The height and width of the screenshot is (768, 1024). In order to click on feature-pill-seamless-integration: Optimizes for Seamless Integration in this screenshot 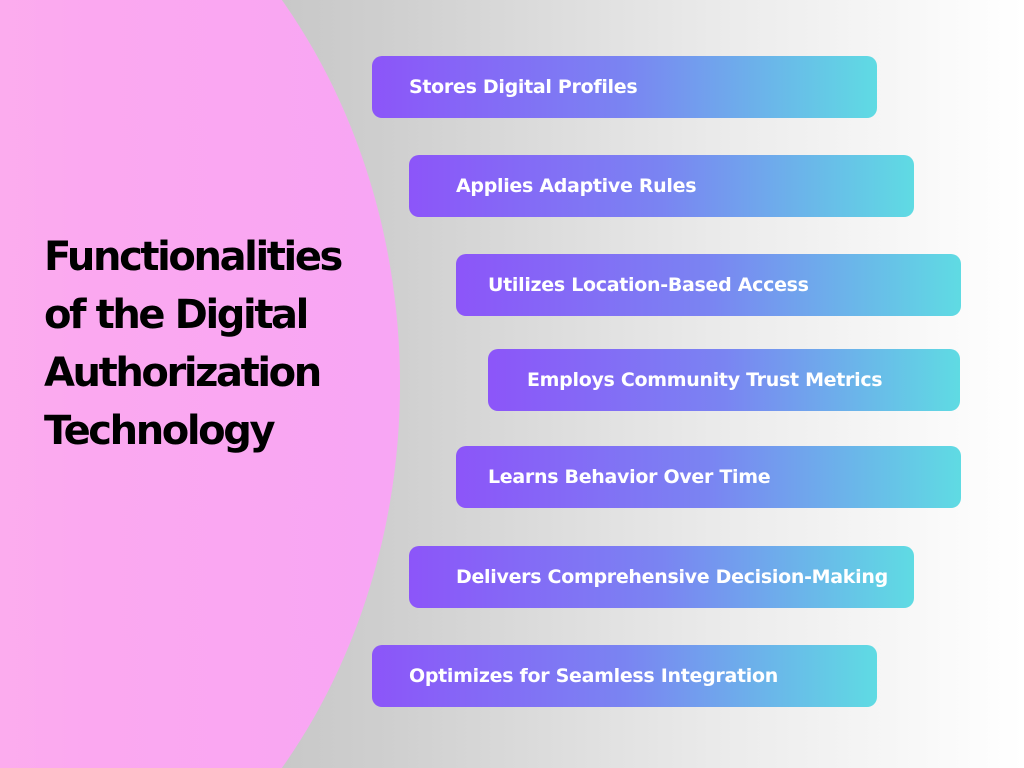, I will do `click(624, 676)`.